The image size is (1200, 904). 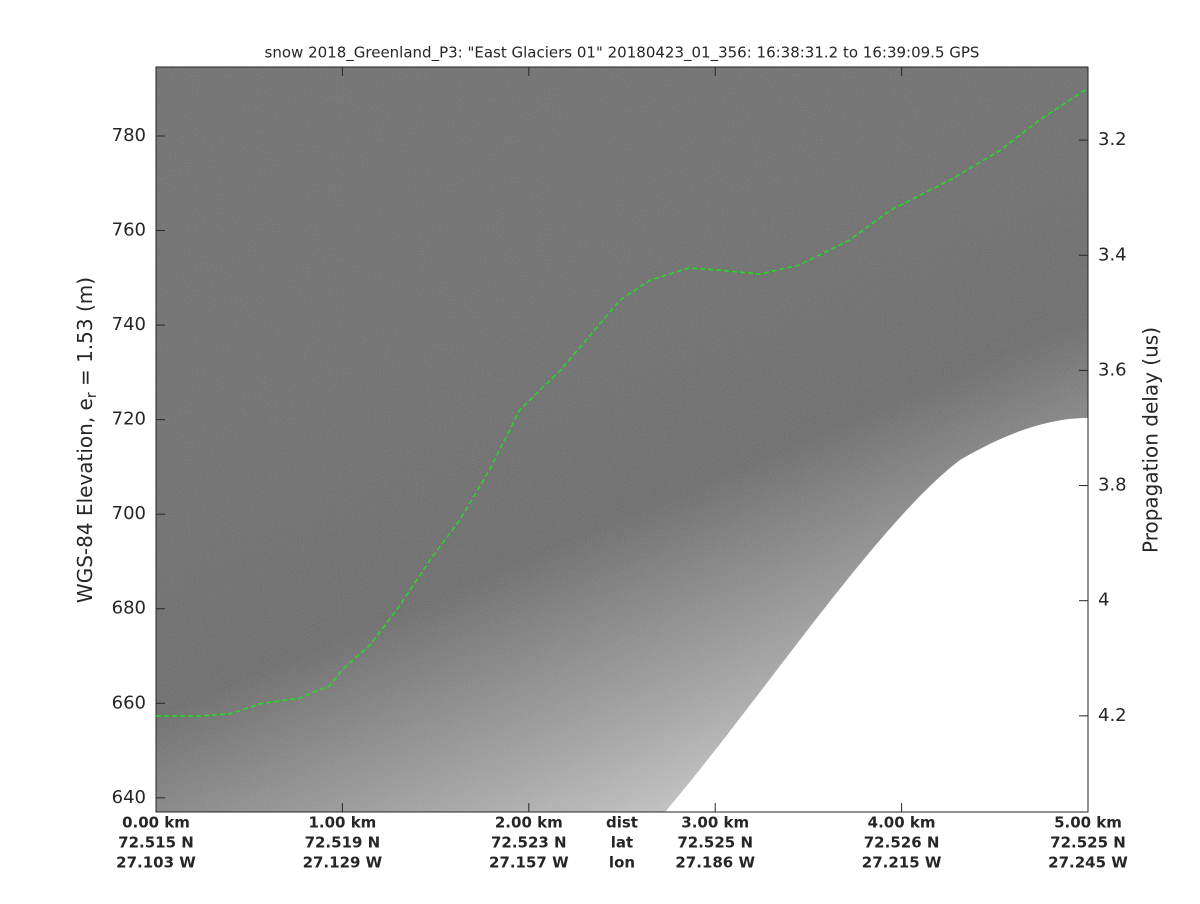 I want to click on lon-label: 27.129 W, so click(x=343, y=863).